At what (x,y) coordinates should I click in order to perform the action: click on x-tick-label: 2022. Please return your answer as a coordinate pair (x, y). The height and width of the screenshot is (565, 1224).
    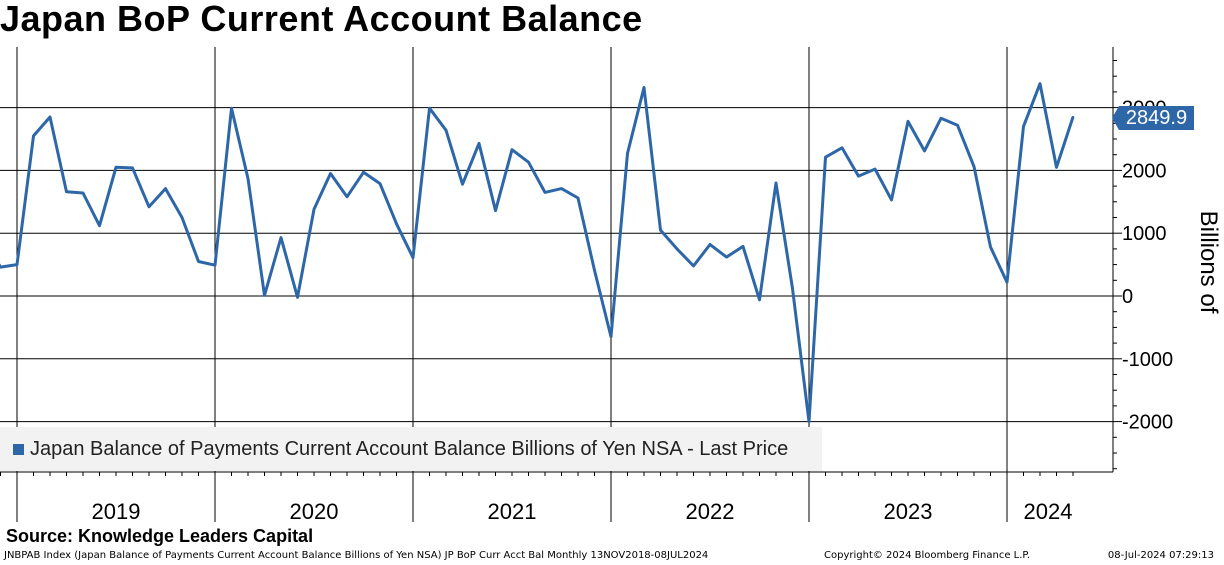
    Looking at the image, I should click on (710, 511).